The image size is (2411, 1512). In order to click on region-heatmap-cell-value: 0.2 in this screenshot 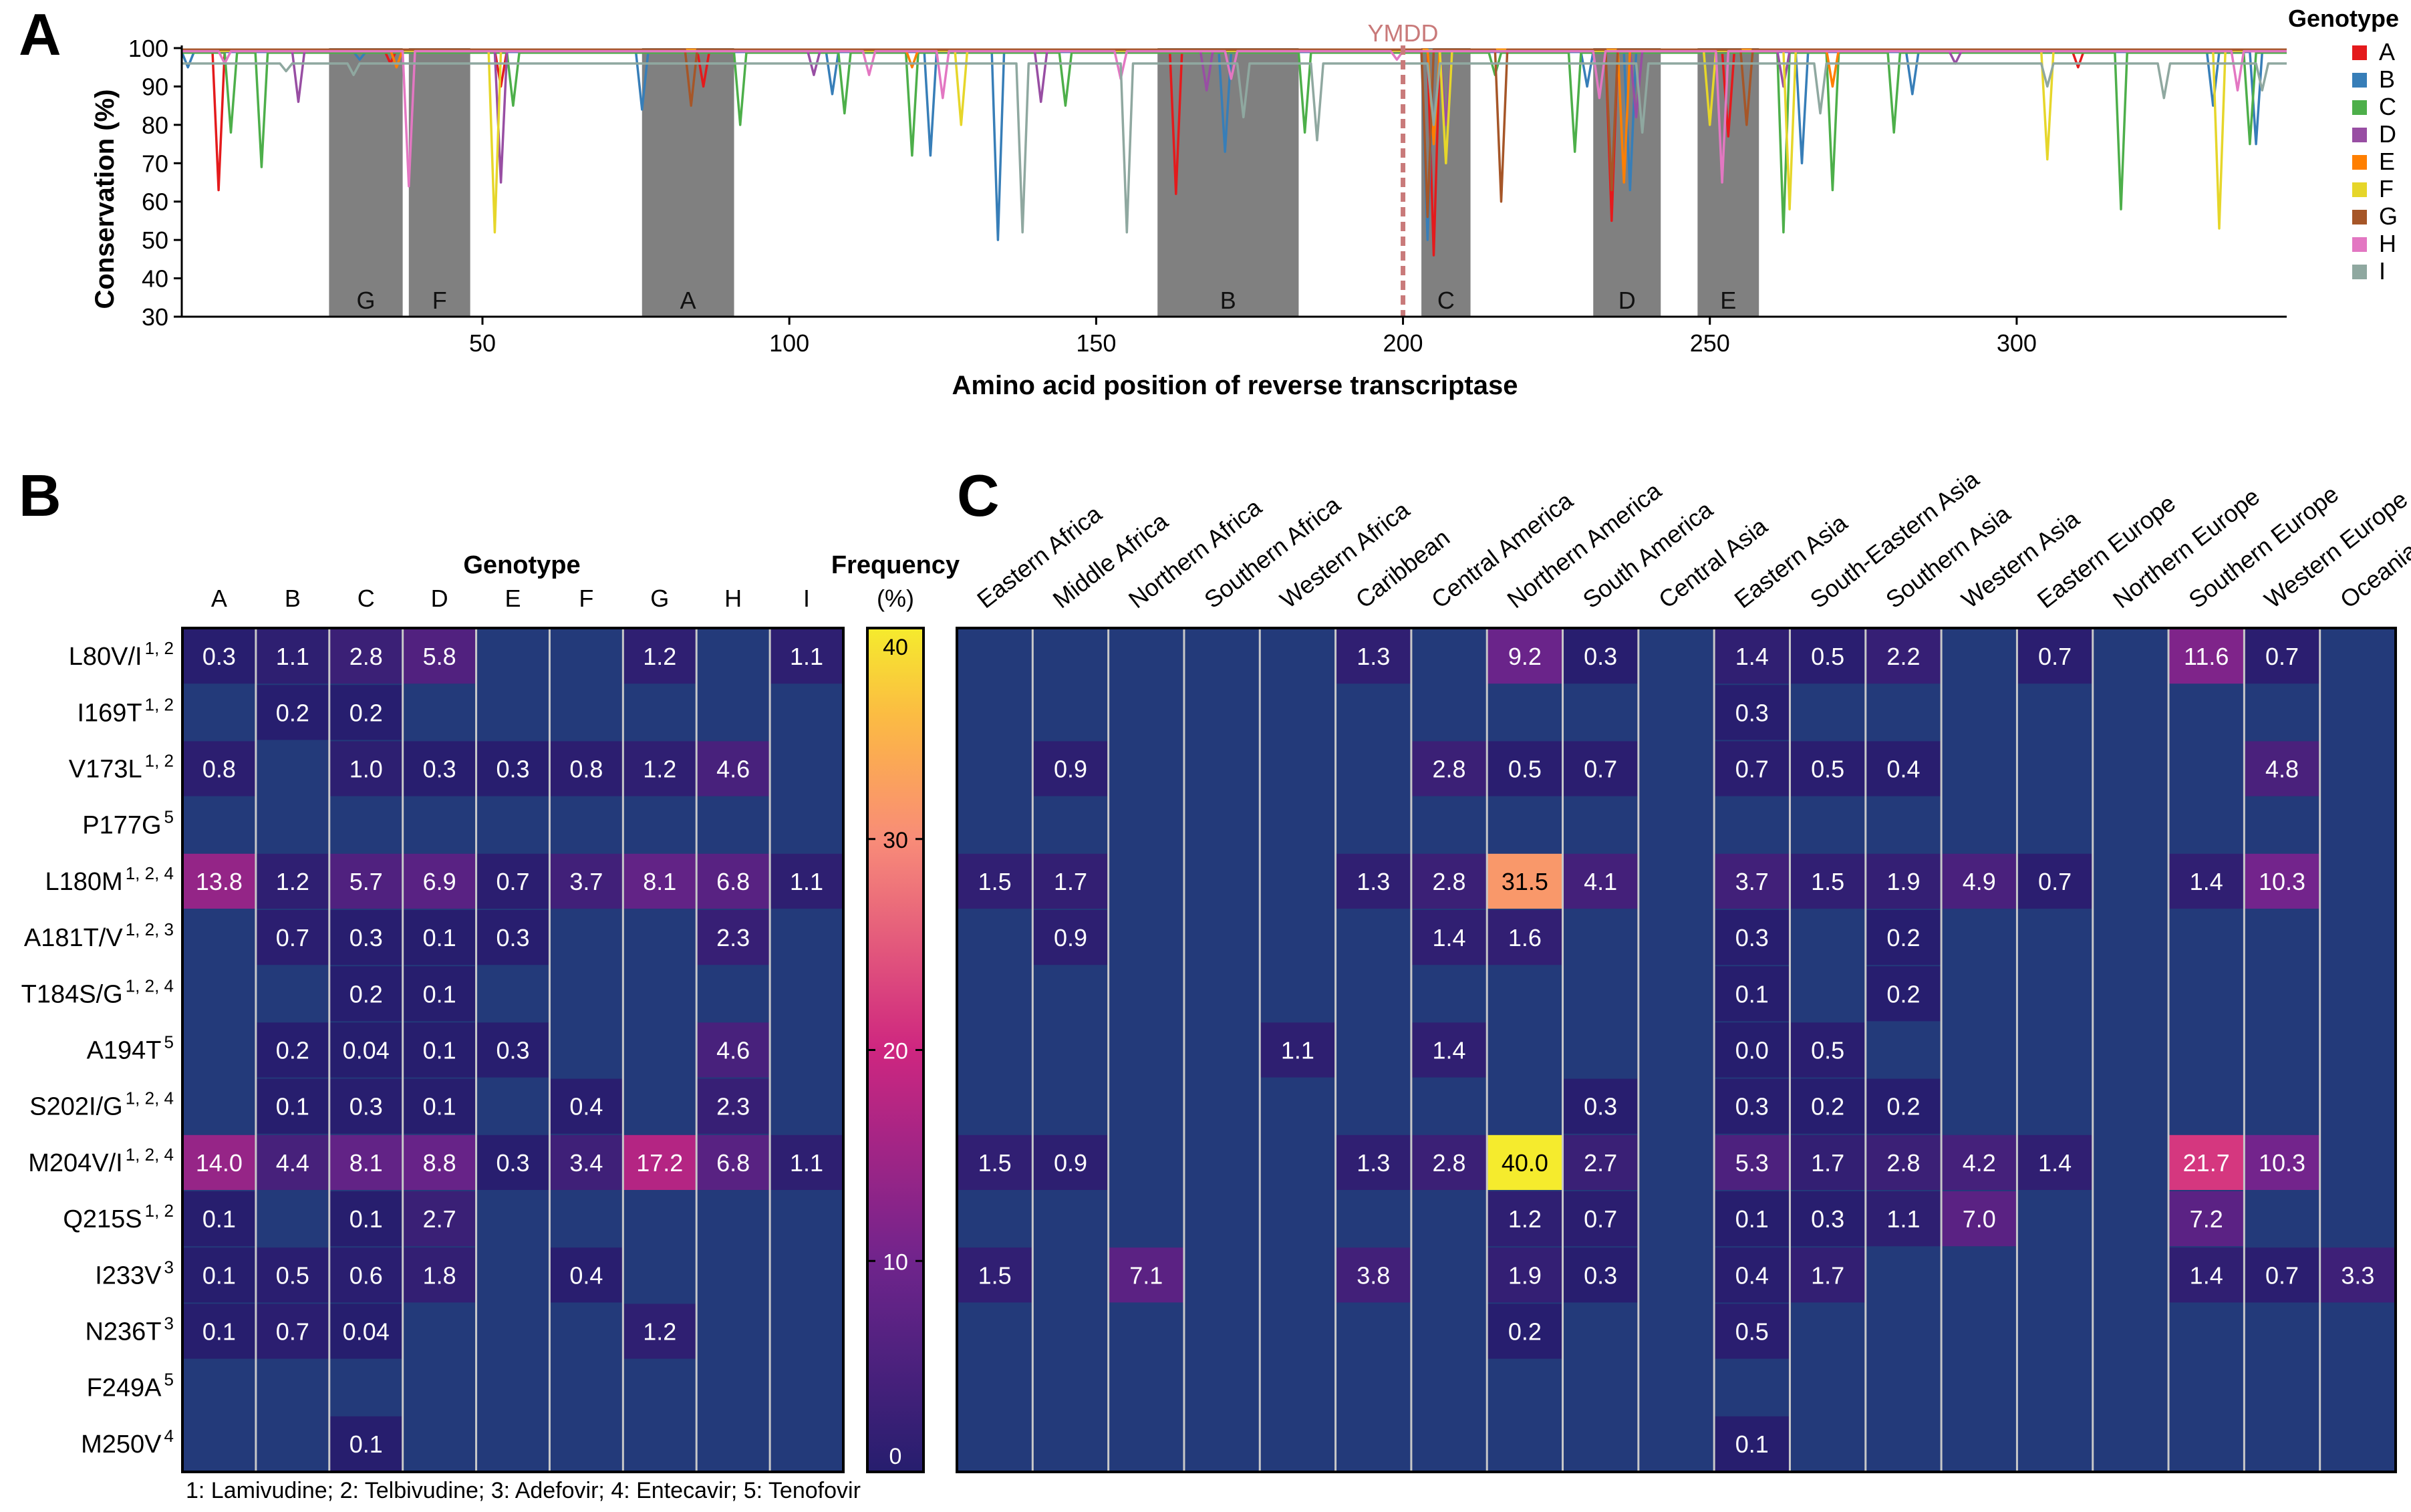, I will do `click(1827, 1106)`.